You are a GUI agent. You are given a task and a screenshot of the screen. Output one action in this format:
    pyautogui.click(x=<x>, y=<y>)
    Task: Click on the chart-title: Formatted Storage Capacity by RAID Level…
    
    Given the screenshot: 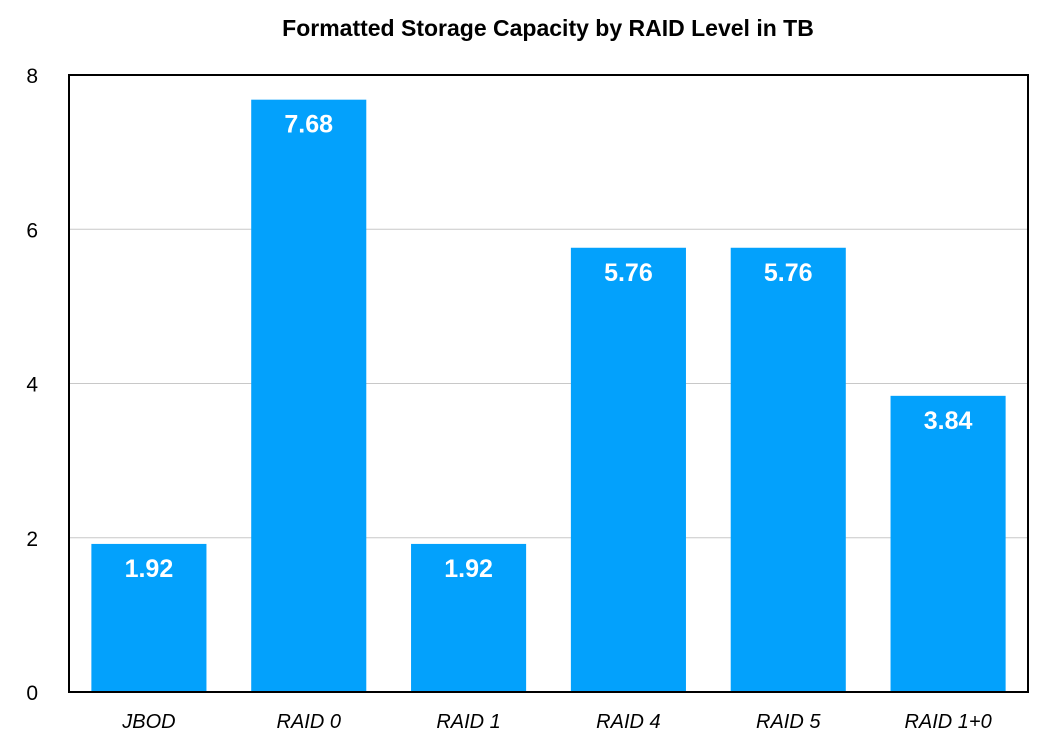 What is the action you would take?
    pyautogui.click(x=548, y=28)
    